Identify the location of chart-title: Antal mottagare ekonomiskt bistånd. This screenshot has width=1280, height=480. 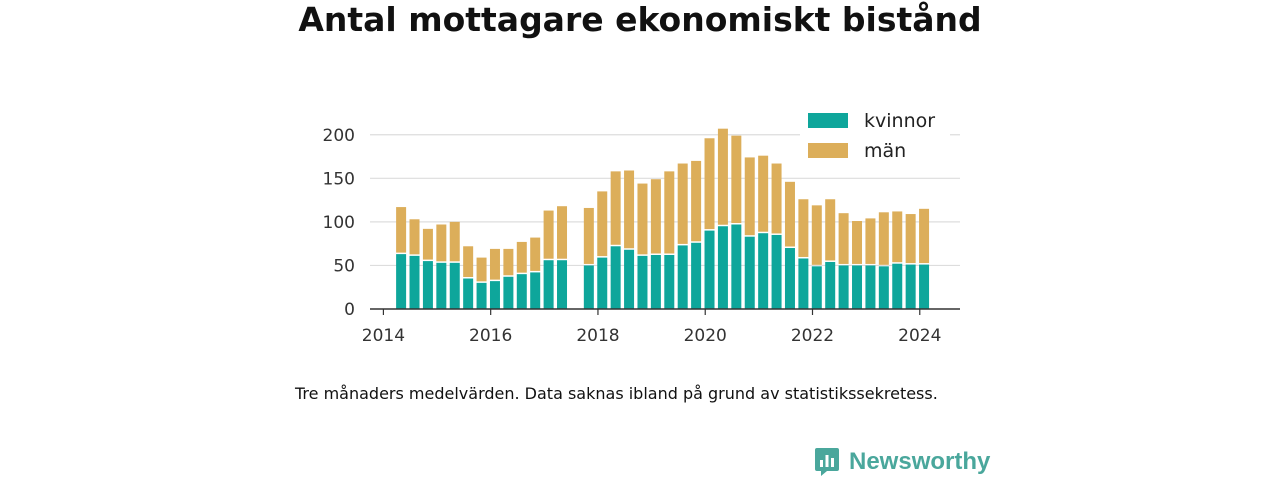
(640, 19).